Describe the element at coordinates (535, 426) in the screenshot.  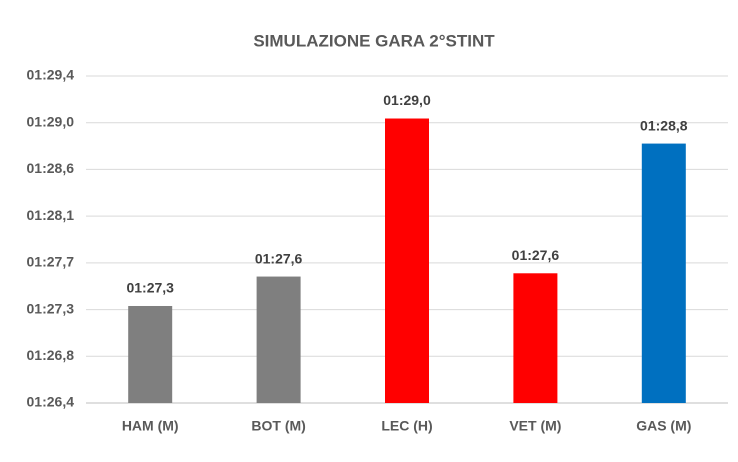
I see `x-tick-label: VET (M)` at that location.